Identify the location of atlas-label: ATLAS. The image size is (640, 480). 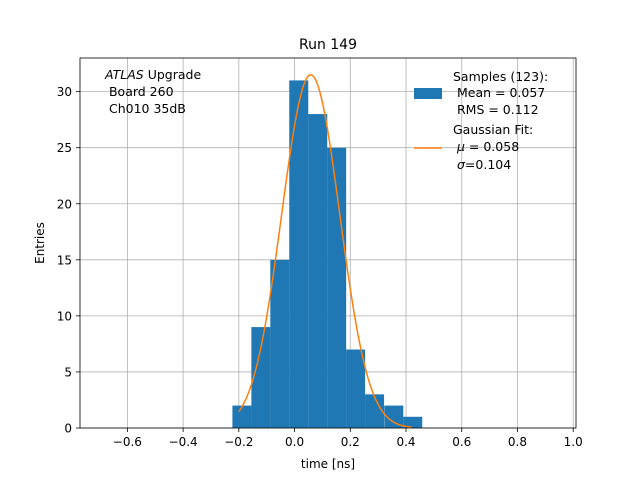
(124, 74).